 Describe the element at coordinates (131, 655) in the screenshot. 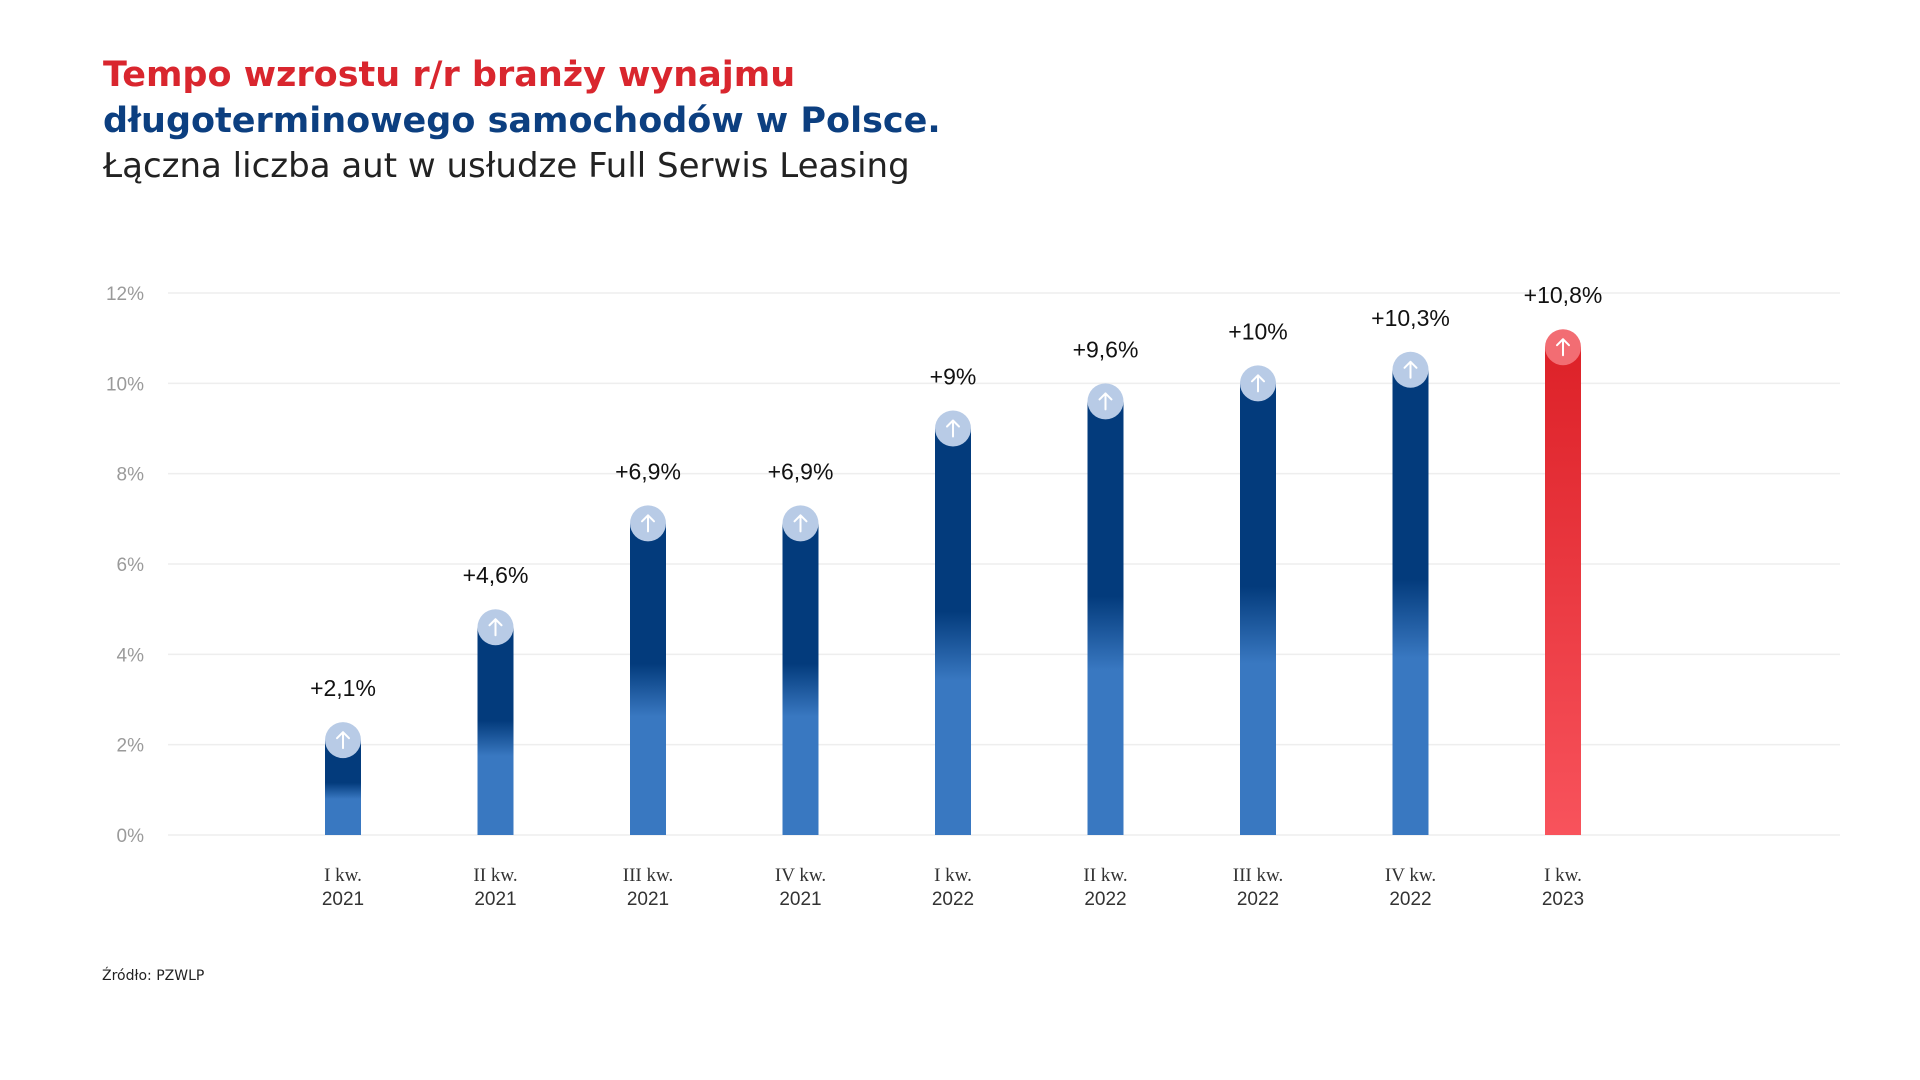

I see `y-tick-label: 4%` at that location.